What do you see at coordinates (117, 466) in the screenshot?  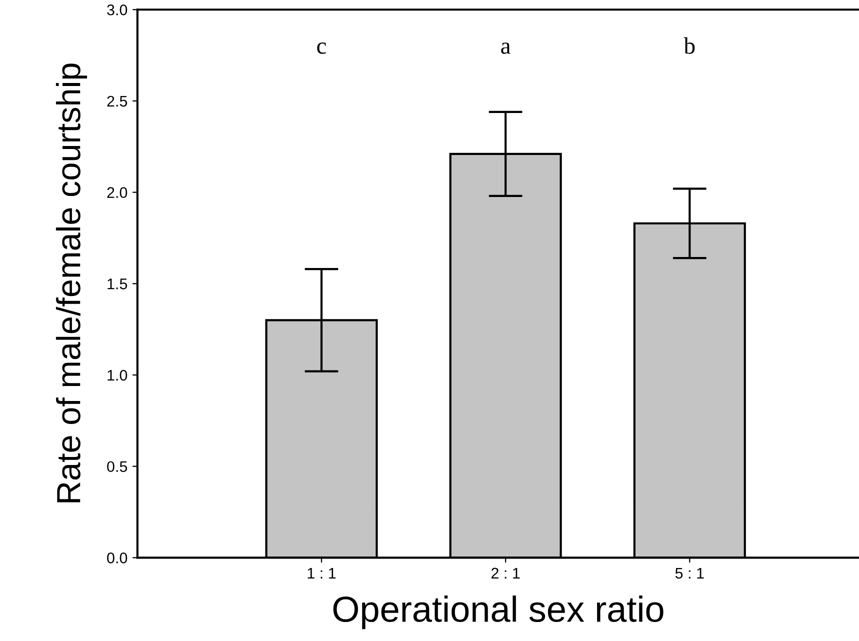 I see `y-tick-label: 0.5` at bounding box center [117, 466].